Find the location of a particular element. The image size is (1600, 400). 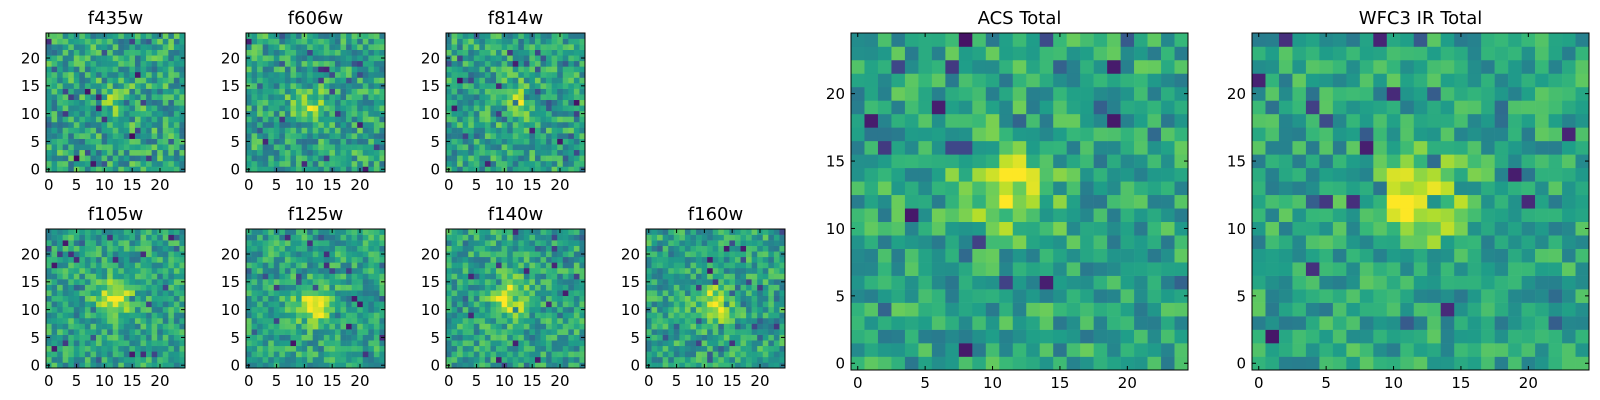

axes-frame is located at coordinates (515, 298).